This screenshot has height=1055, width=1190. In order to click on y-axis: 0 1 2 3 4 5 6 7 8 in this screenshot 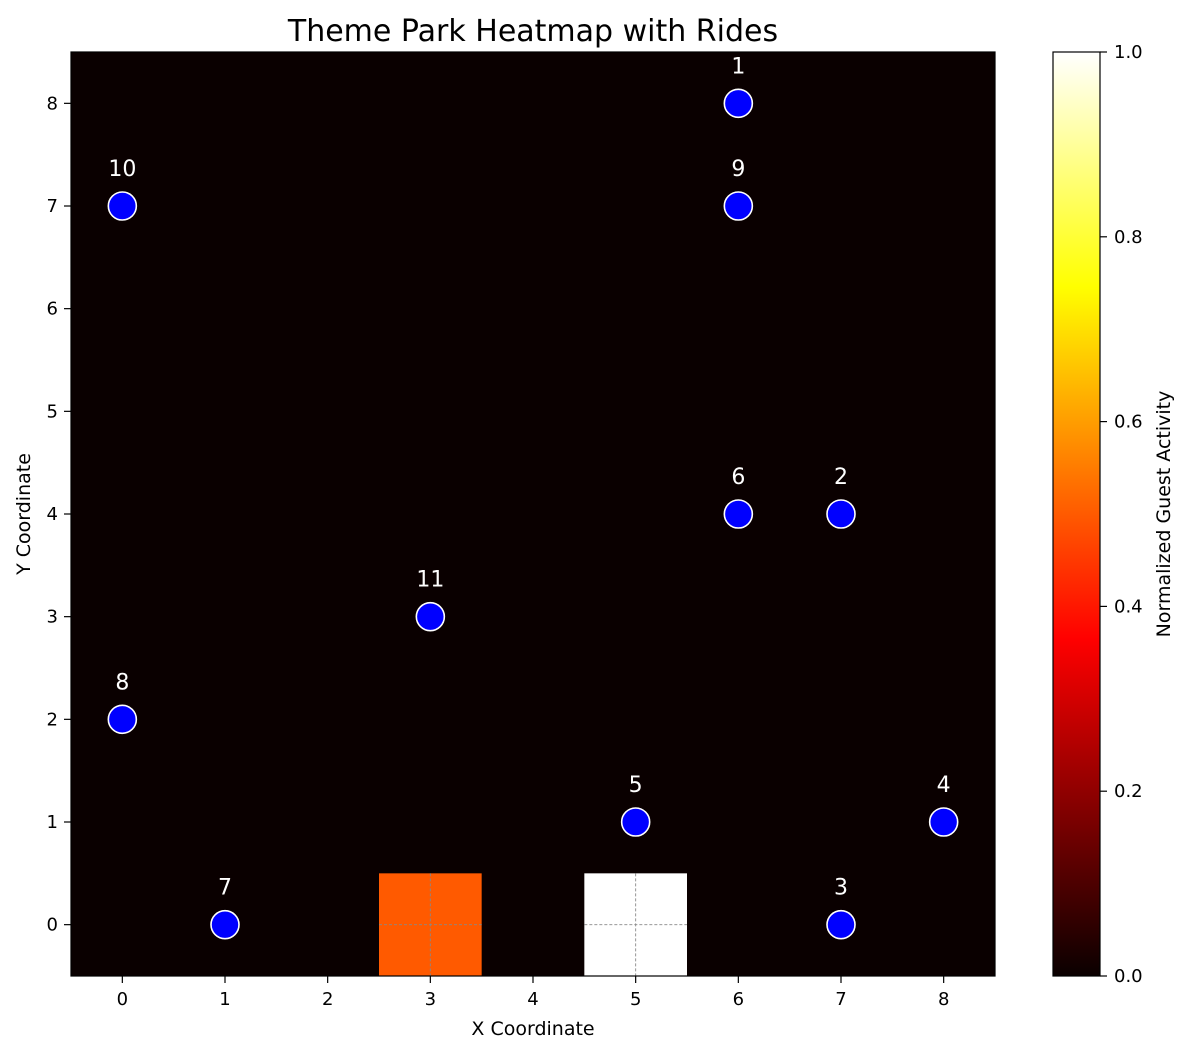, I will do `click(59, 514)`.